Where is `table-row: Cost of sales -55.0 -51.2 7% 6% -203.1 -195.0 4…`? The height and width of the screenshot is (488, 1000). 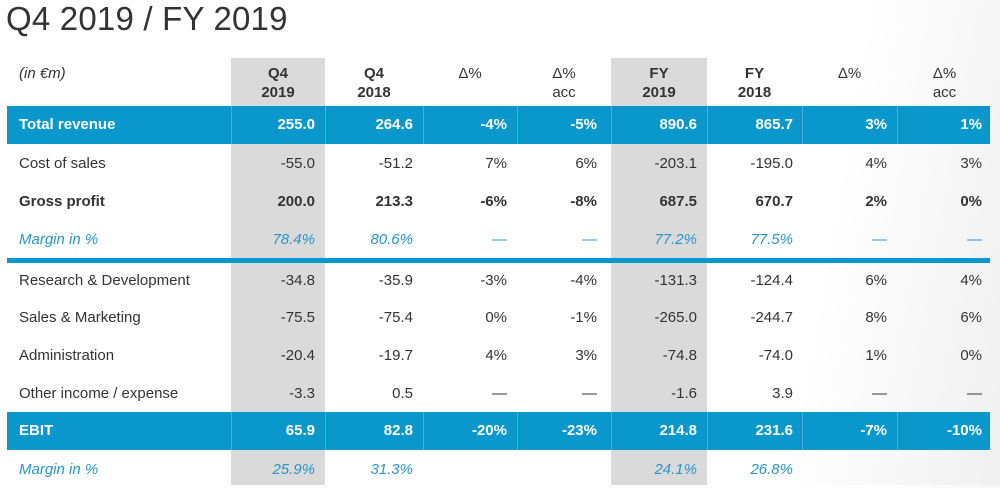 table-row: Cost of sales -55.0 -51.2 7% 6% -203.1 -195.0 4… is located at coordinates (498, 163).